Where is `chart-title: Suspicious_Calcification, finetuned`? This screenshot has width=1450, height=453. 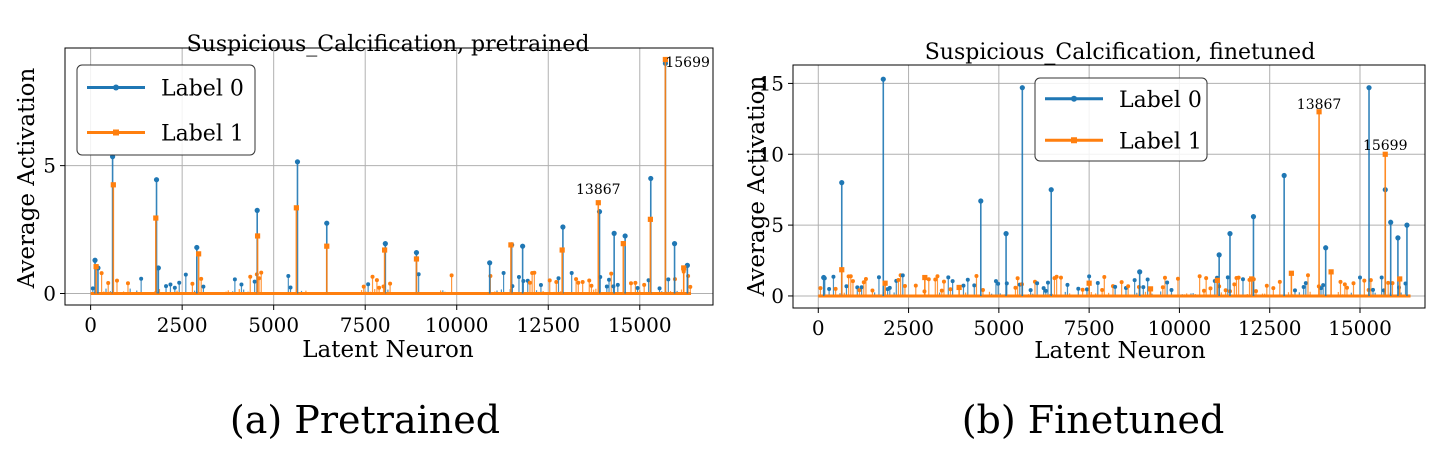 chart-title: Suspicious_Calcification, finetuned is located at coordinates (1120, 52).